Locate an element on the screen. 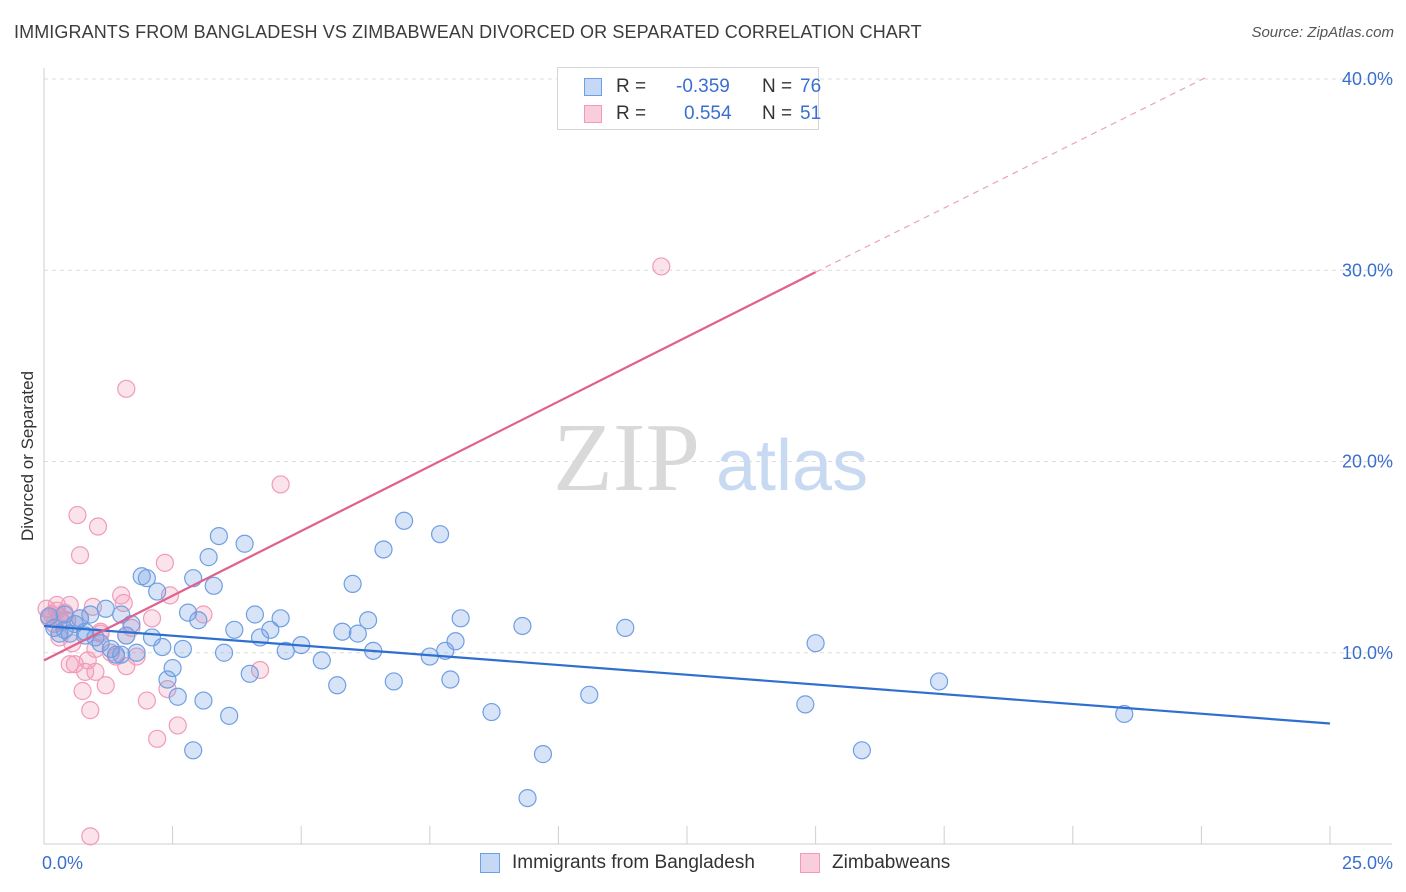 Image resolution: width=1406 pixels, height=892 pixels. x-tick-label: 25.0% is located at coordinates (1367, 863).